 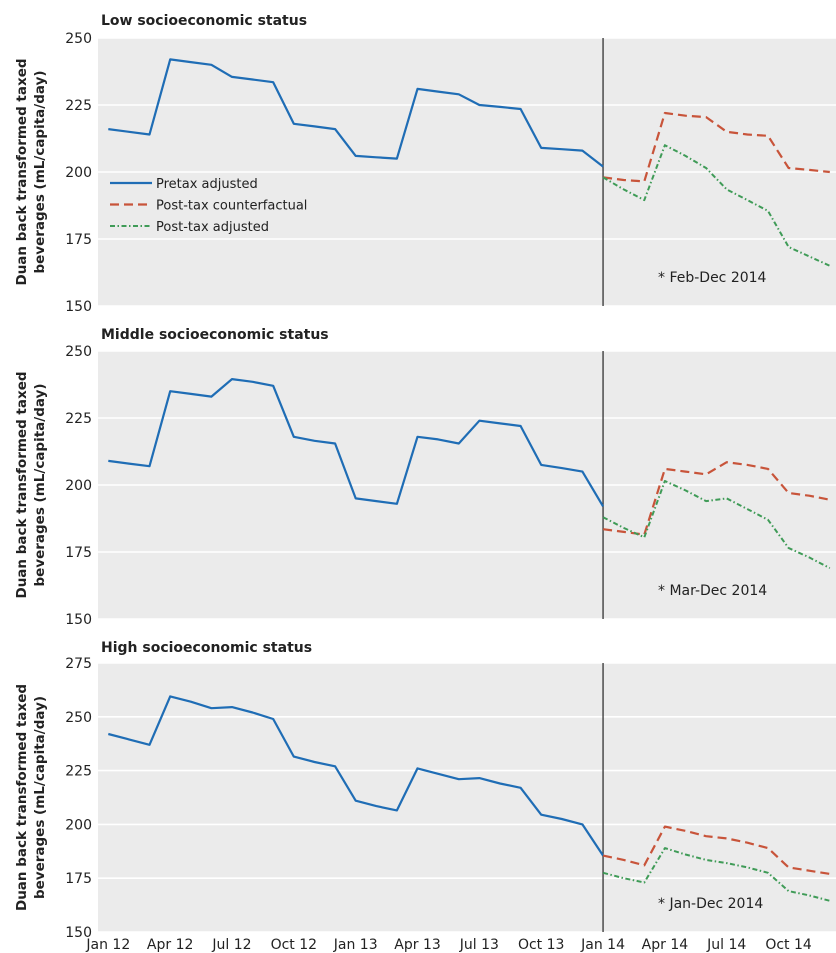 I want to click on legend-label-pretax: Pretax adjusted, so click(x=207, y=184).